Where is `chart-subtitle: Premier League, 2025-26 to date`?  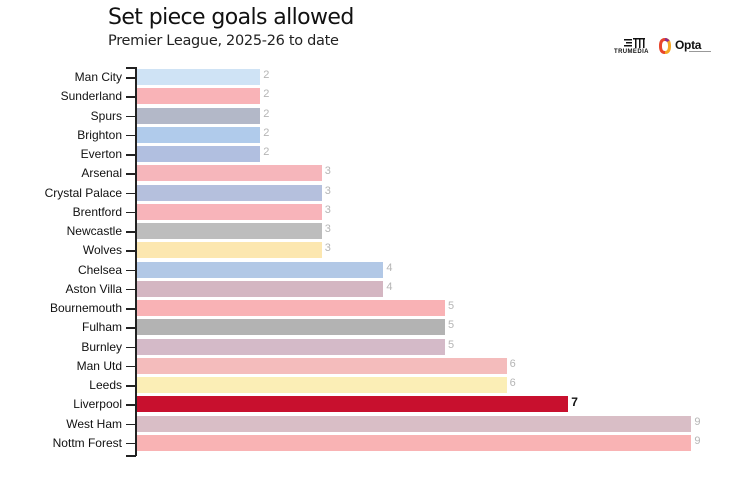 chart-subtitle: Premier League, 2025-26 to date is located at coordinates (223, 41).